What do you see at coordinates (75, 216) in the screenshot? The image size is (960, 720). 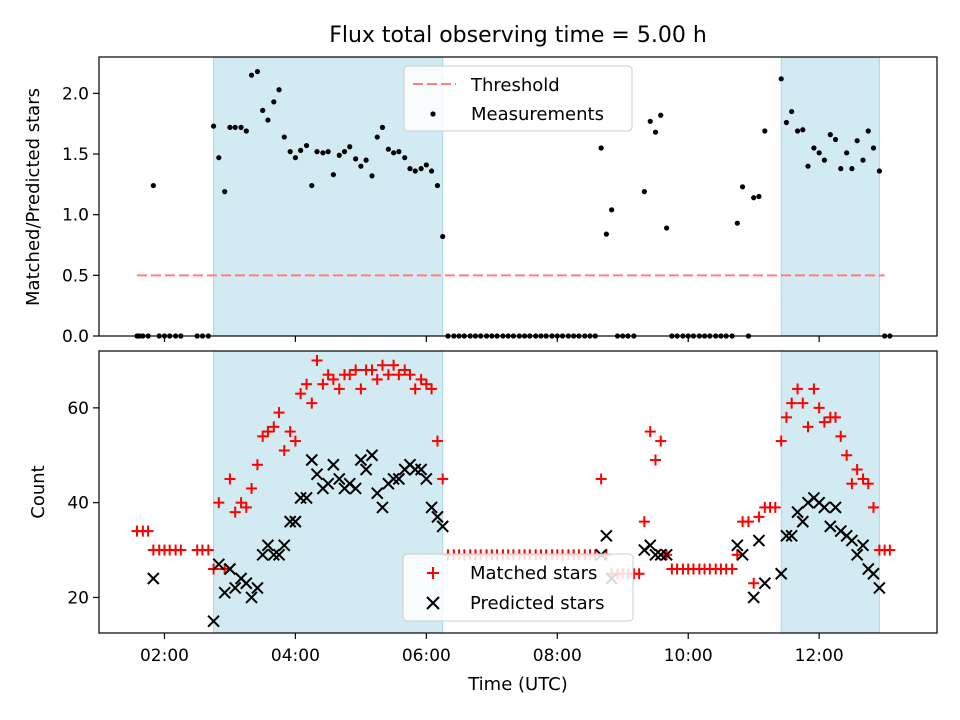 I see `ratio-y-tick-label: 1.0` at bounding box center [75, 216].